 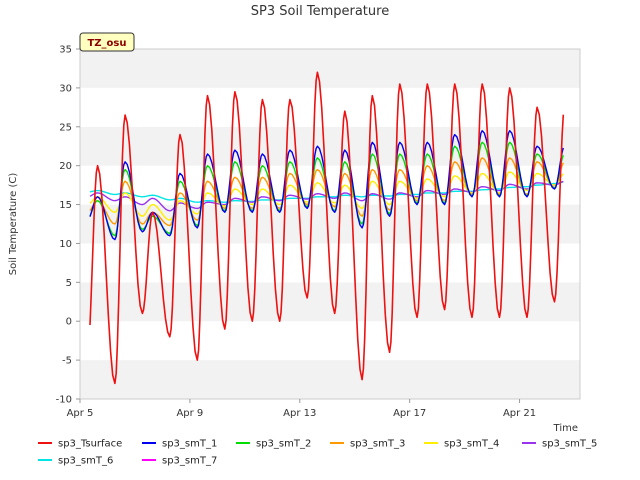 What do you see at coordinates (65, 50) in the screenshot?
I see `y-tick-label: 35` at bounding box center [65, 50].